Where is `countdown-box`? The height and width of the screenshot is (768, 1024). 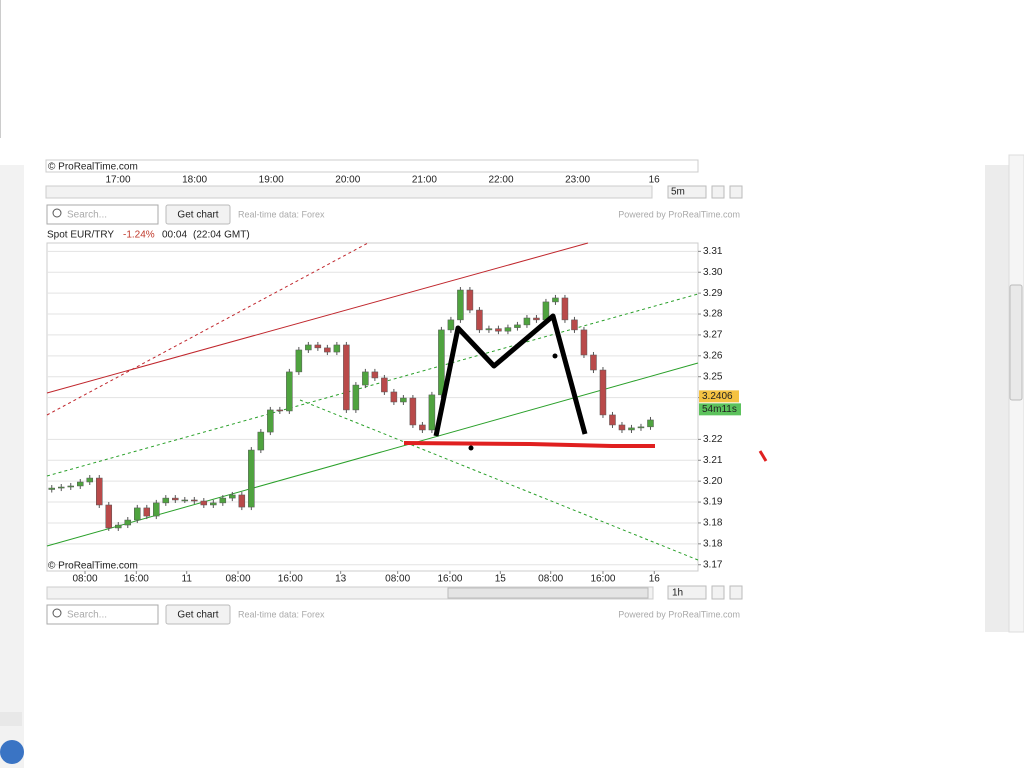
countdown-box is located at coordinates (720, 409).